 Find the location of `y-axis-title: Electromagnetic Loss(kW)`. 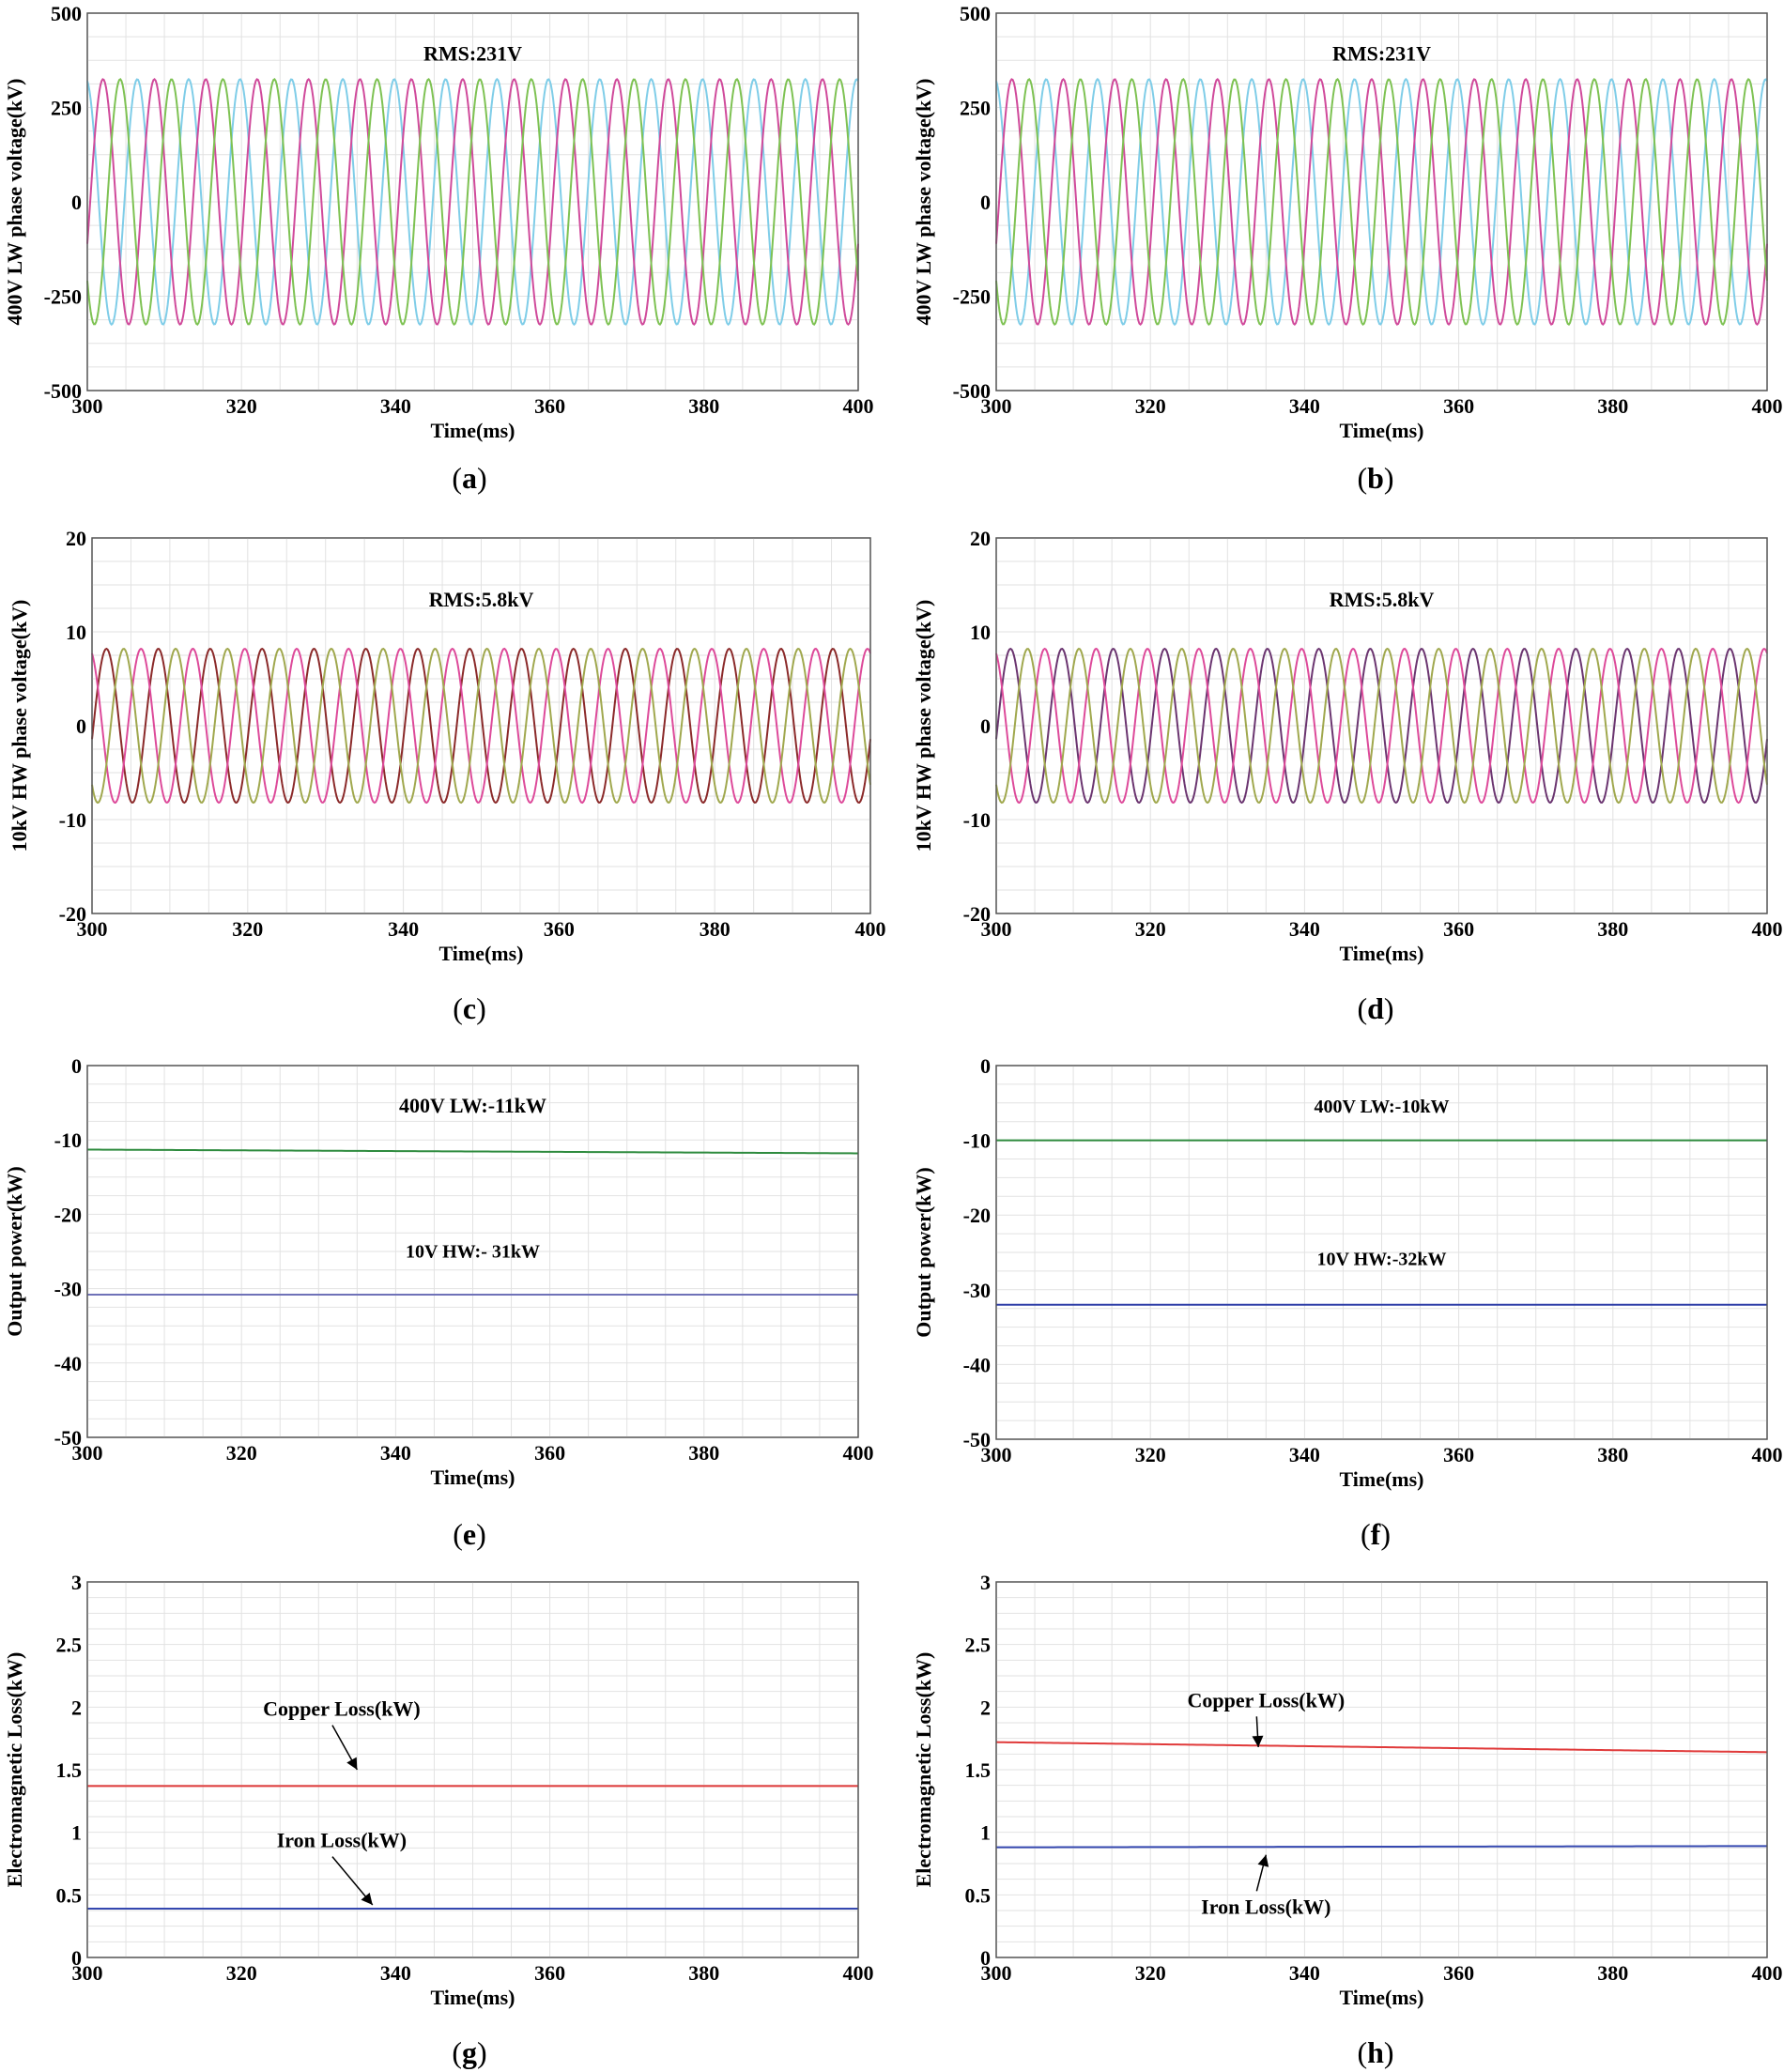

y-axis-title: Electromagnetic Loss(kW) is located at coordinates (924, 1770).